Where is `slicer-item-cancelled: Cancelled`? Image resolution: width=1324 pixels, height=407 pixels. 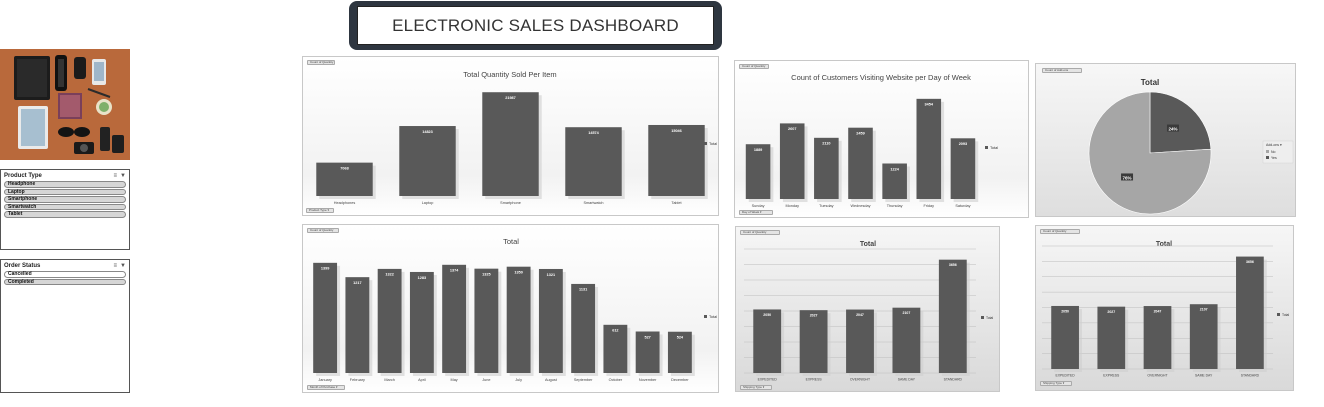
slicer-item-cancelled: Cancelled is located at coordinates (65, 274).